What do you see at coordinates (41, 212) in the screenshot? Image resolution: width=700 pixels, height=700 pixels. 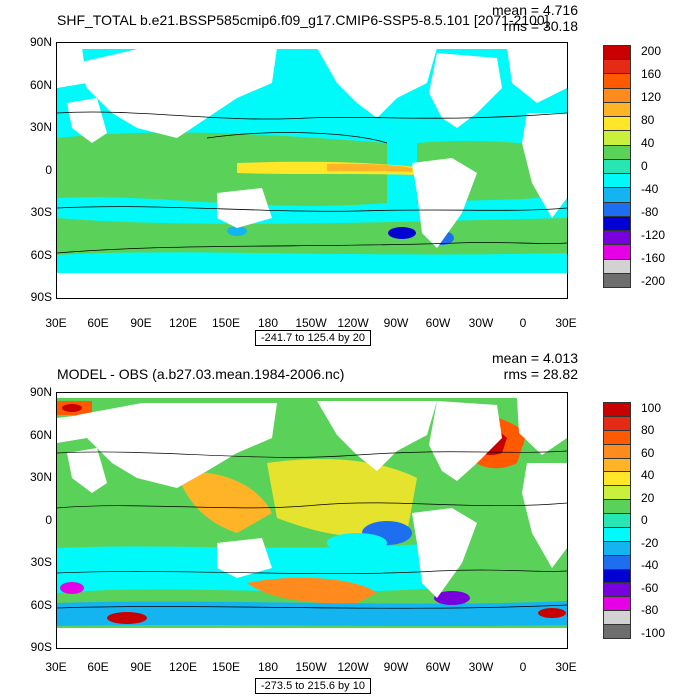 I see `lat-label: 30S` at bounding box center [41, 212].